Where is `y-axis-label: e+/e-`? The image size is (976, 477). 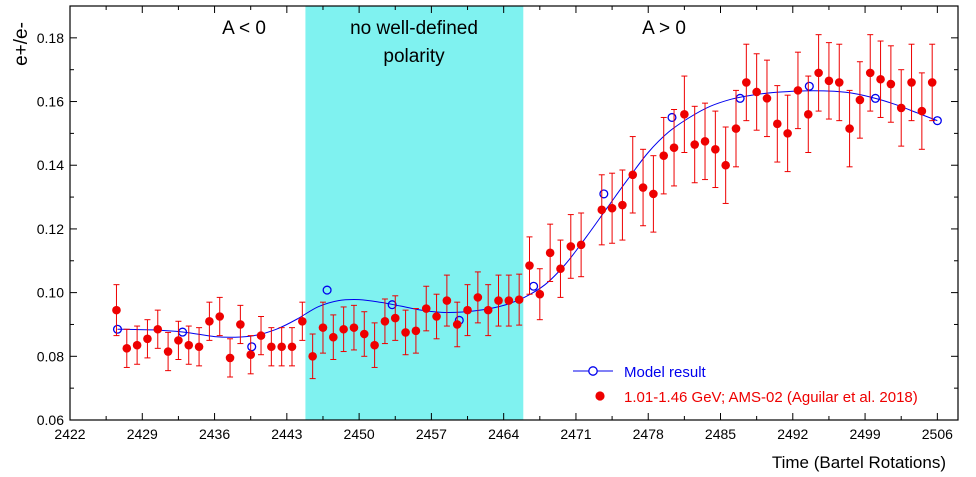 y-axis-label: e+/e- is located at coordinates (21, 44).